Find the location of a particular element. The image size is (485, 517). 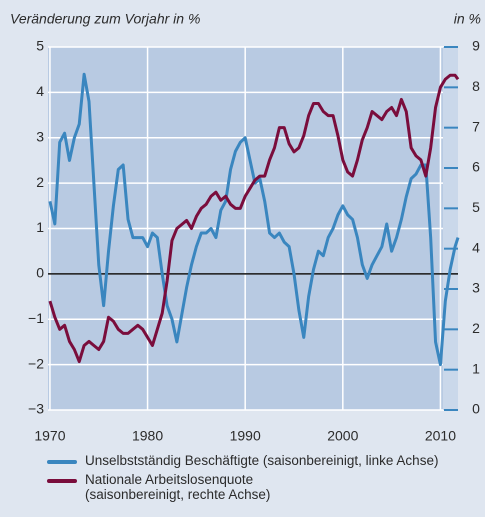

y2-tick-label: 2 is located at coordinates (476, 328).